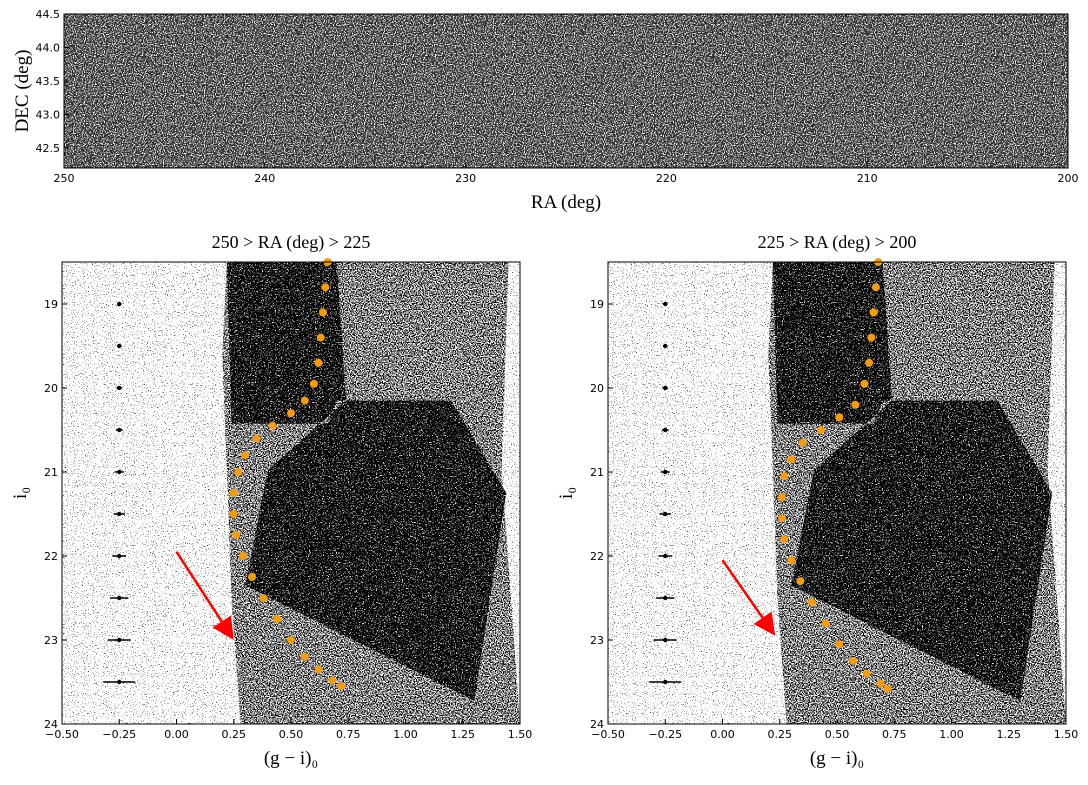 The height and width of the screenshot is (785, 1088). I want to click on y-axis-label: DEC (deg), so click(22, 91).